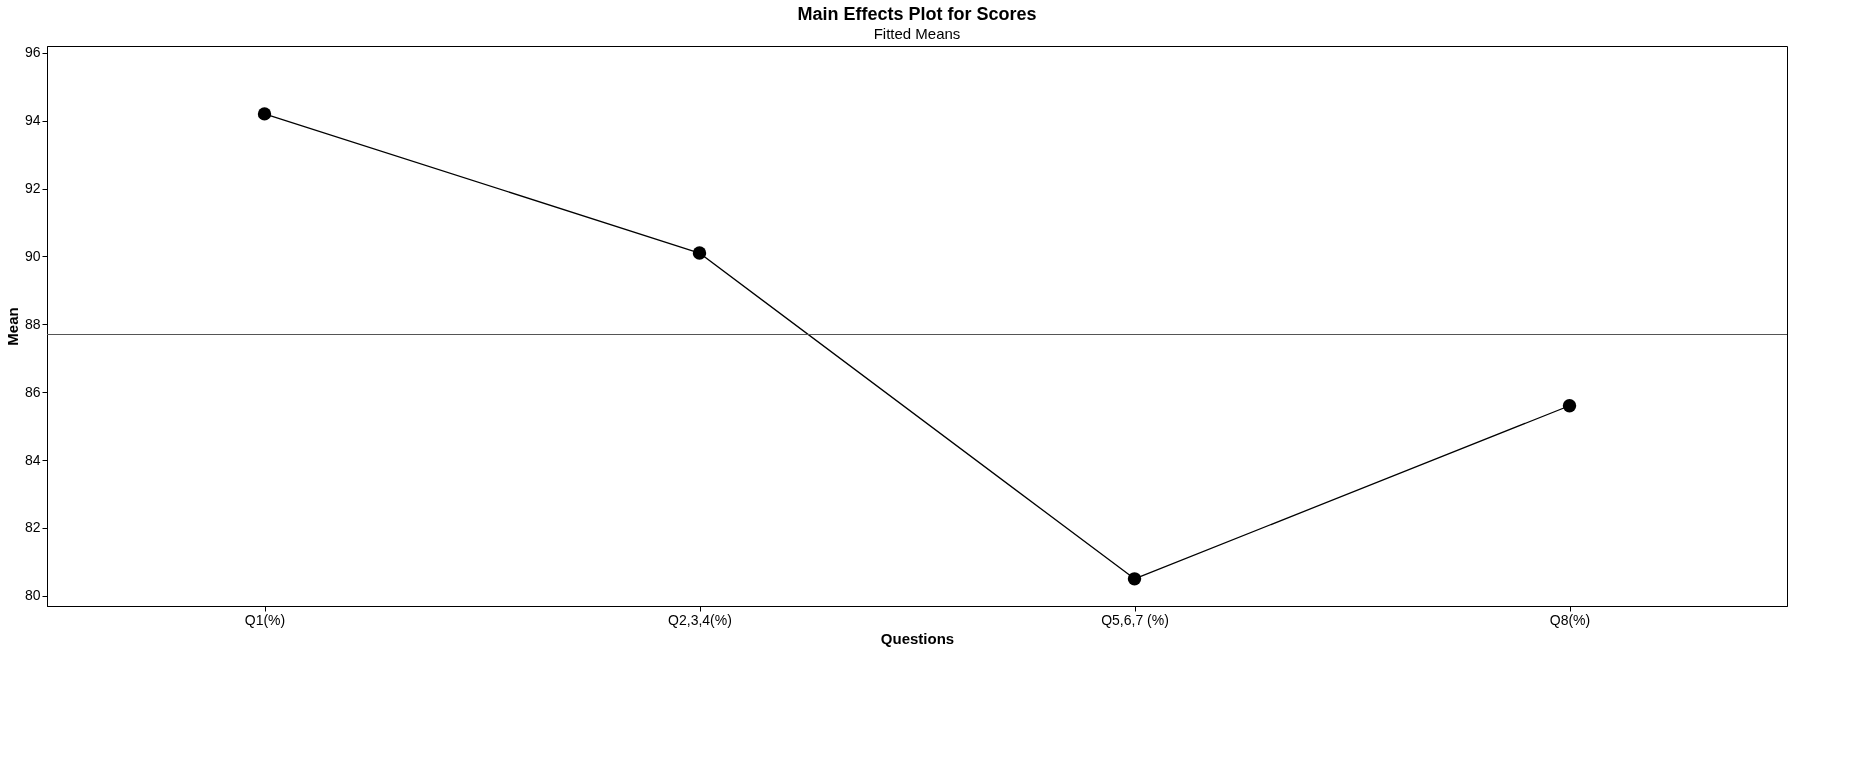  What do you see at coordinates (32, 120) in the screenshot?
I see `y-tick-label: 94` at bounding box center [32, 120].